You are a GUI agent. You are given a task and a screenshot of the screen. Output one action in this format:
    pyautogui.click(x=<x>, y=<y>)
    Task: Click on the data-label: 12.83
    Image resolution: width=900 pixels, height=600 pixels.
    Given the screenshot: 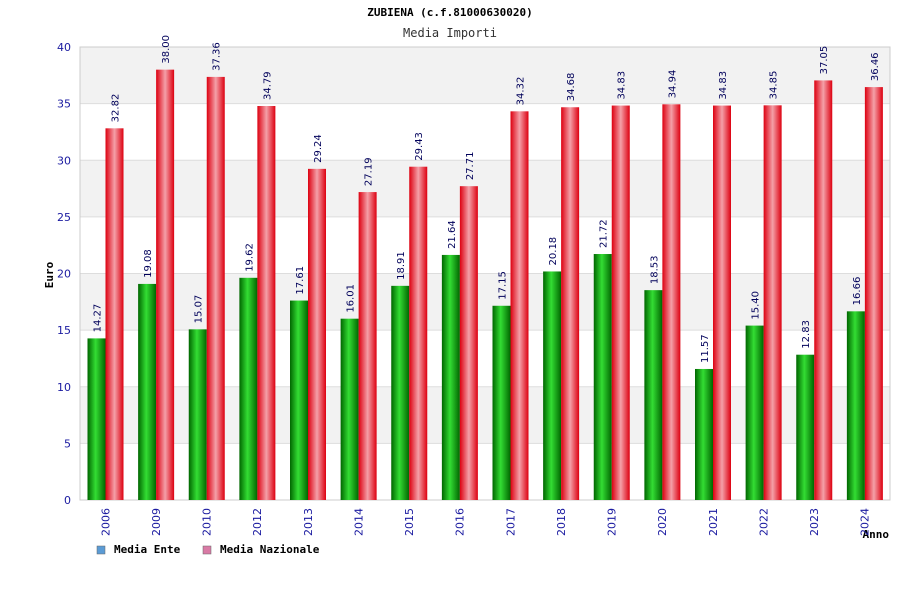 What is the action you would take?
    pyautogui.click(x=806, y=334)
    